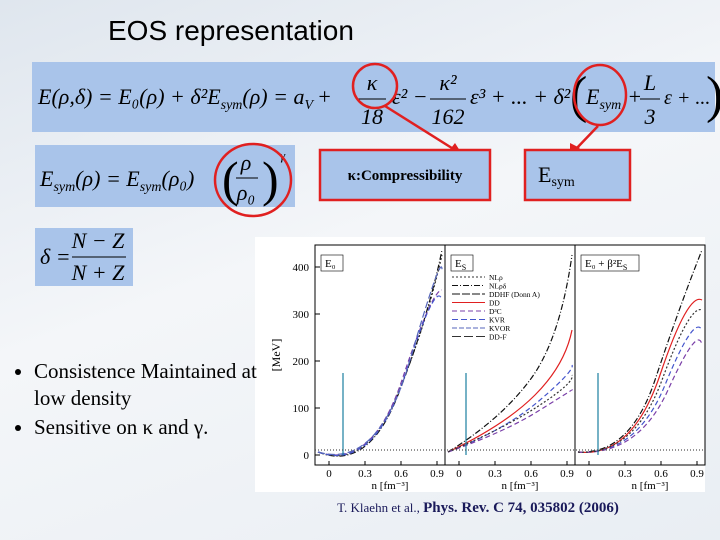 The width and height of the screenshot is (720, 540). Describe the element at coordinates (98, 240) in the screenshot. I see `eq-numerator: N − Z` at that location.